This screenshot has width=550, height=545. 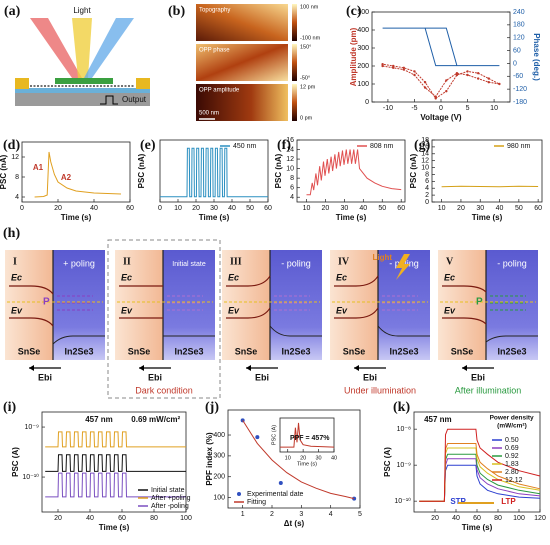 I want to click on light-label: Light, so click(x=82, y=10).